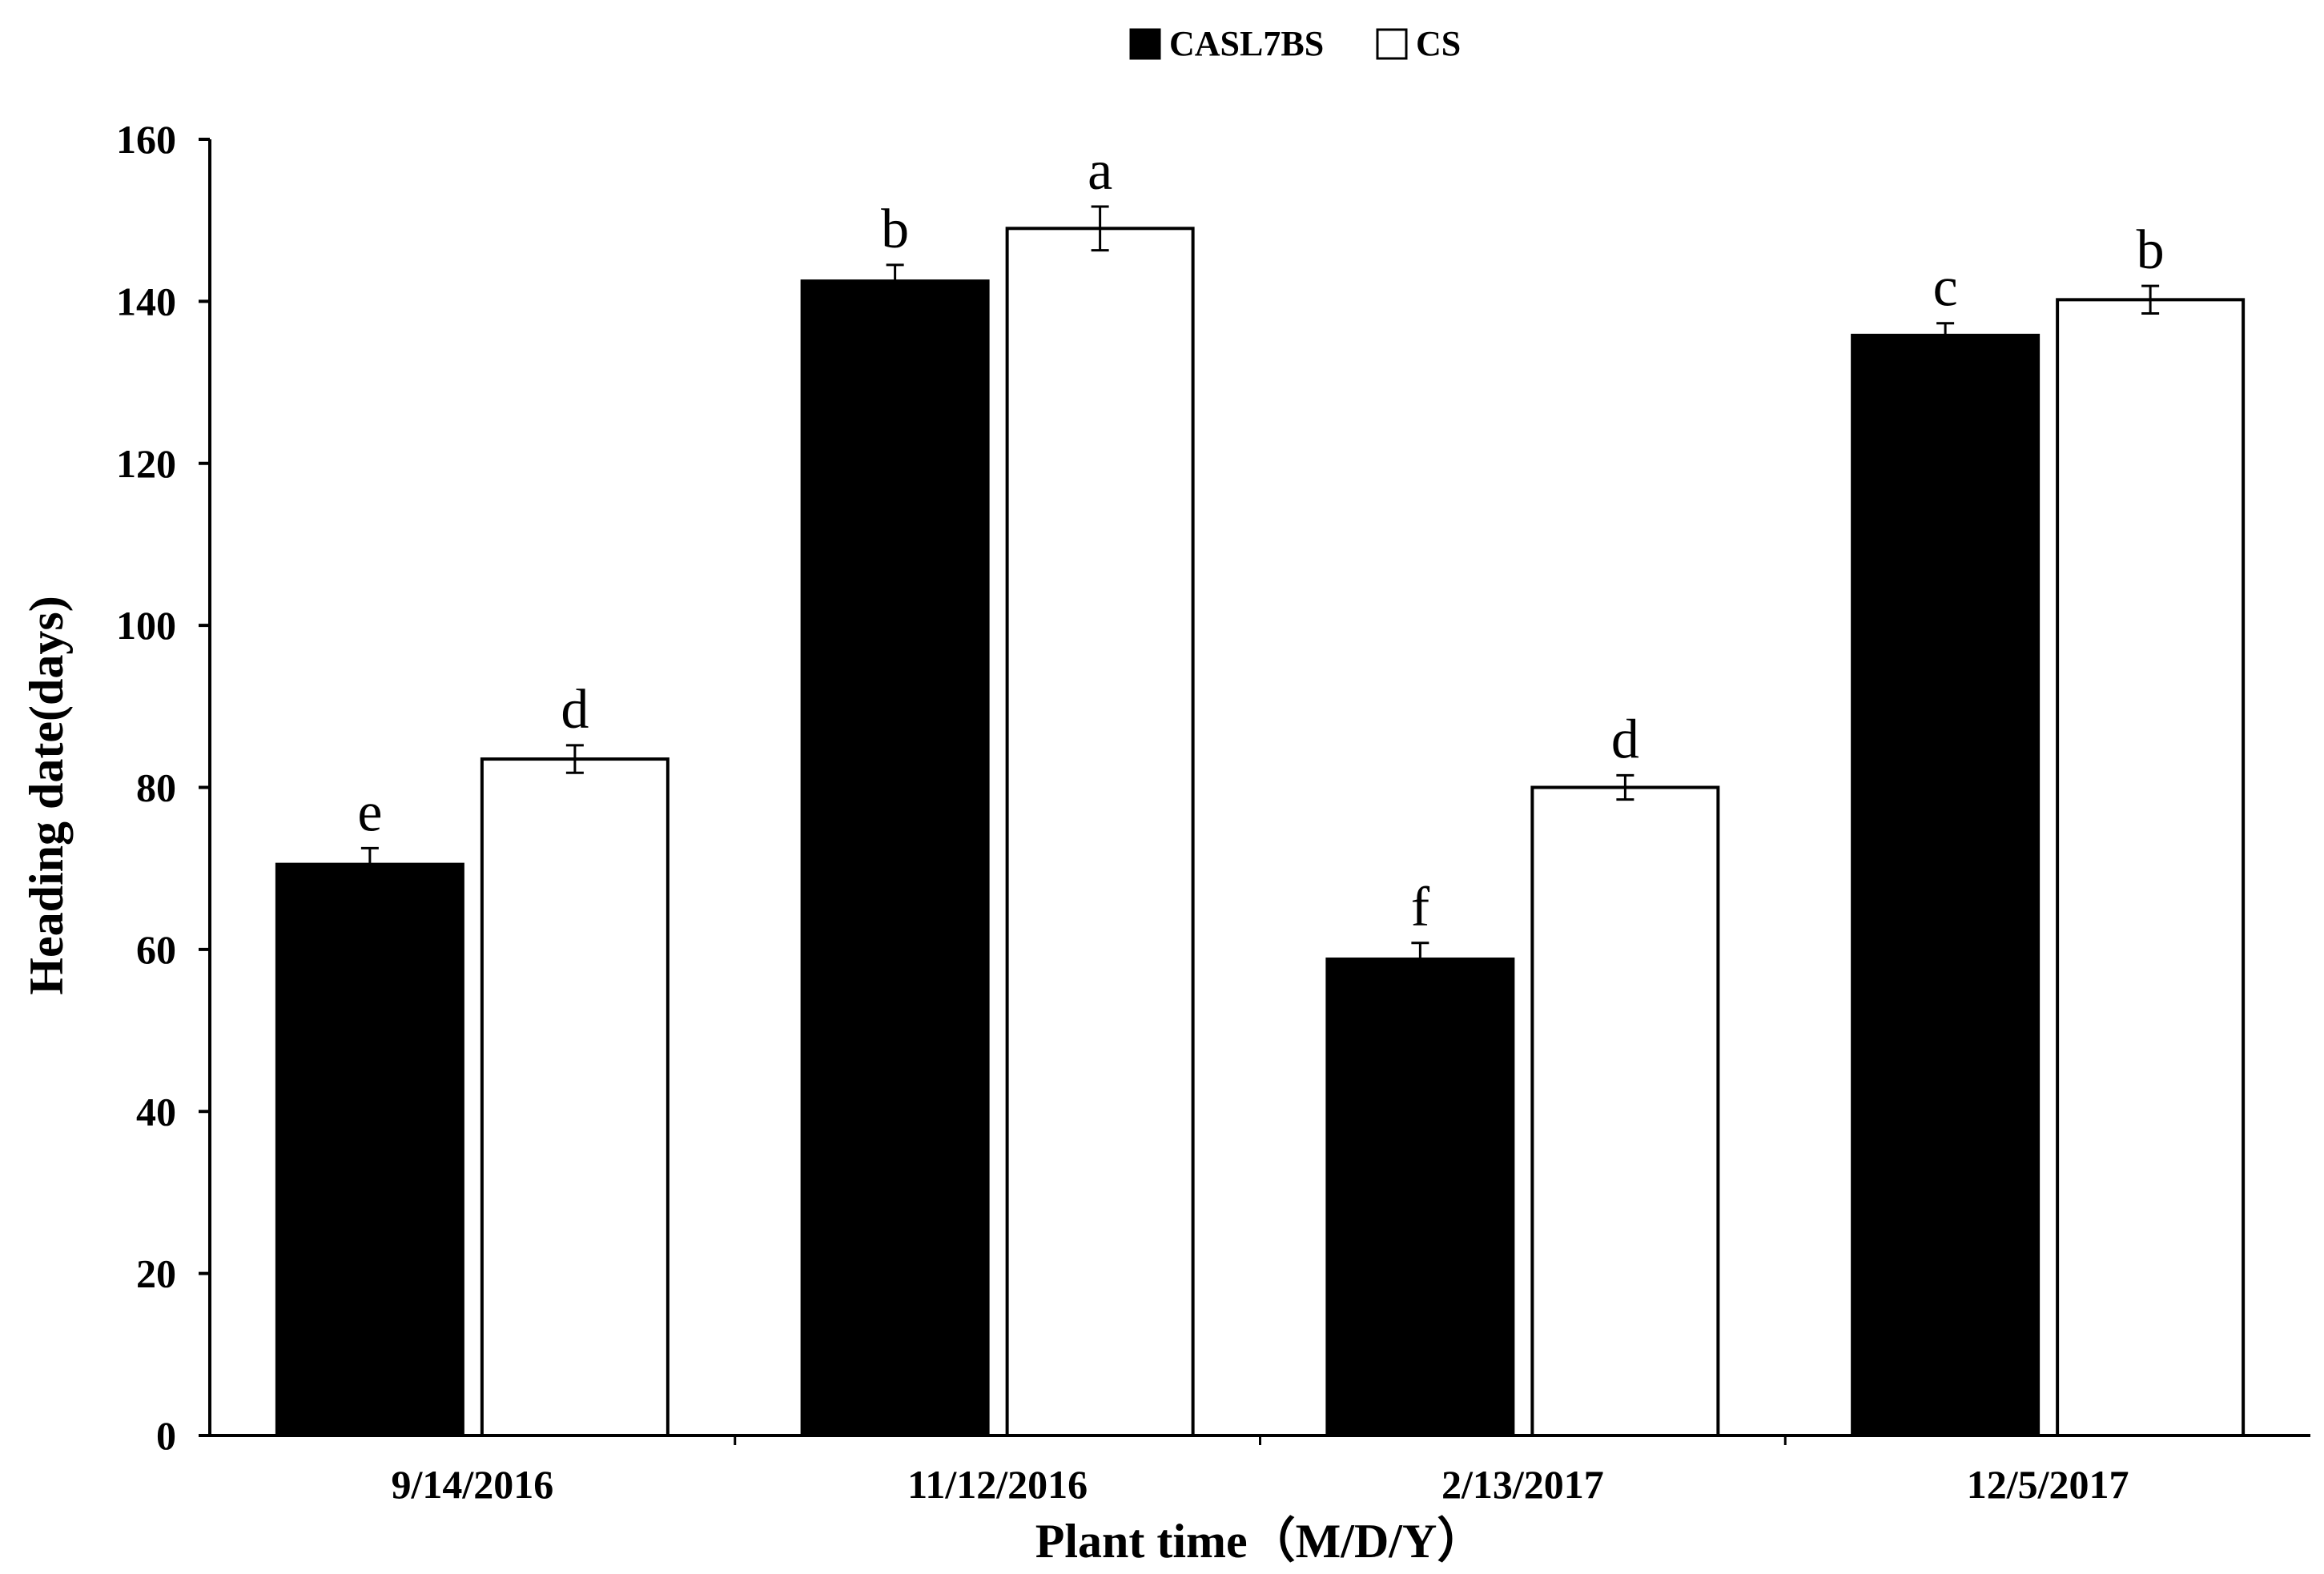 Image resolution: width=2324 pixels, height=1574 pixels. Describe the element at coordinates (998, 1485) in the screenshot. I see `x-tick-label: 11/12/2016` at that location.